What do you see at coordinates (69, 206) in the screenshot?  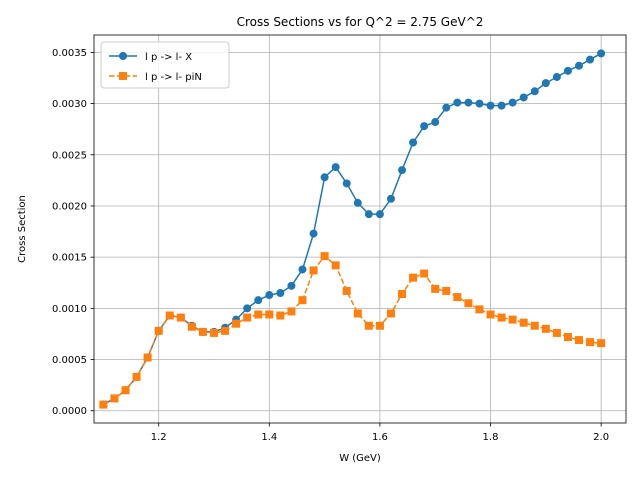 I see `y-tick-label: 0.0020` at bounding box center [69, 206].